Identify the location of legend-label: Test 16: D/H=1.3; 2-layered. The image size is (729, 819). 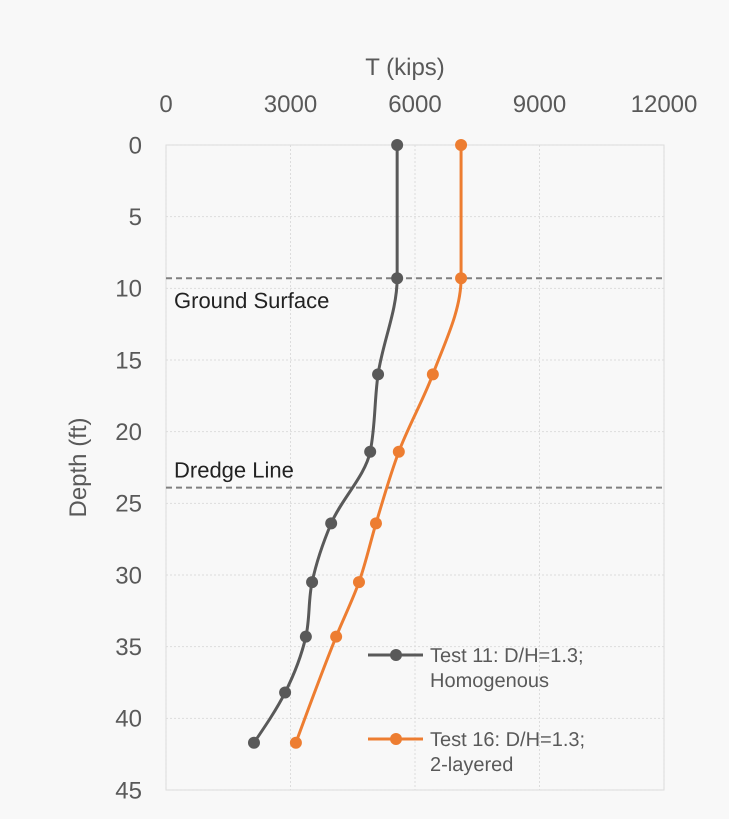
(508, 752).